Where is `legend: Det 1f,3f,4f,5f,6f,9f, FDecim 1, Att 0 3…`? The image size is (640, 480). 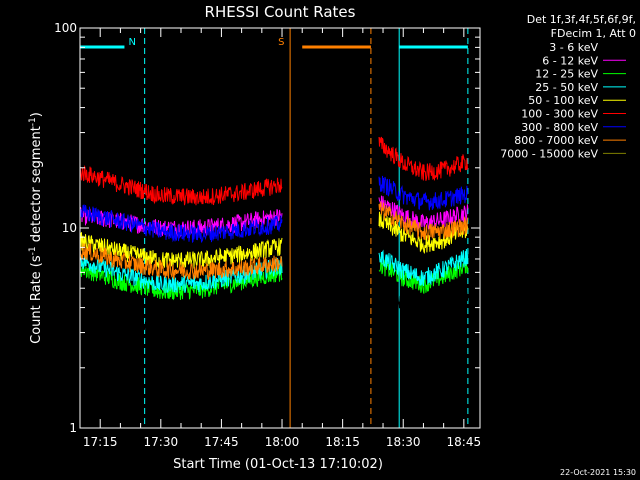 legend: Det 1f,3f,4f,5f,6f,9f, FDecim 1, Att 0 3… is located at coordinates (568, 86).